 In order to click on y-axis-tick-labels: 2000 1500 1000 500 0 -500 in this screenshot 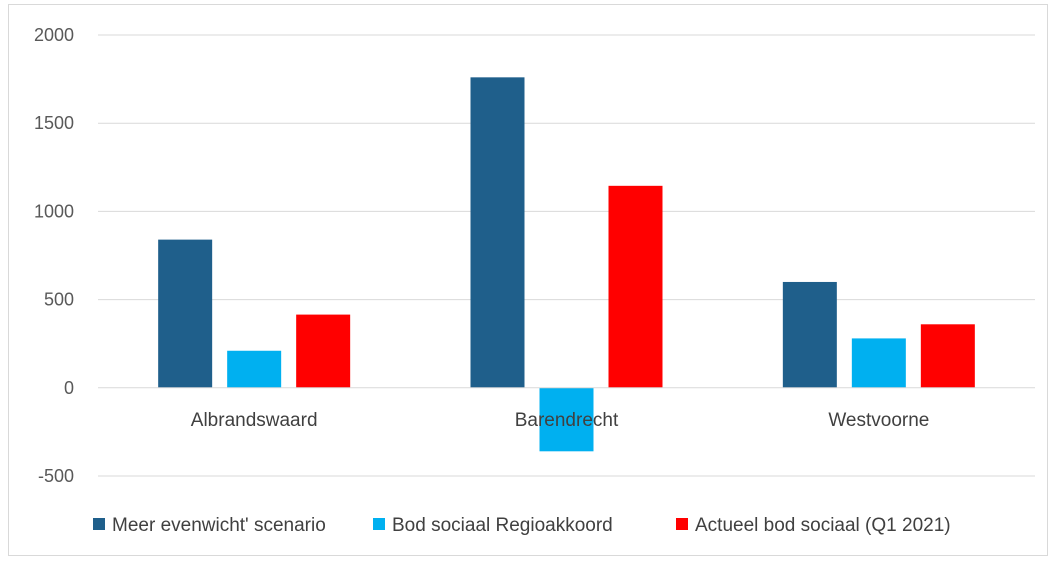, I will do `click(54, 255)`.